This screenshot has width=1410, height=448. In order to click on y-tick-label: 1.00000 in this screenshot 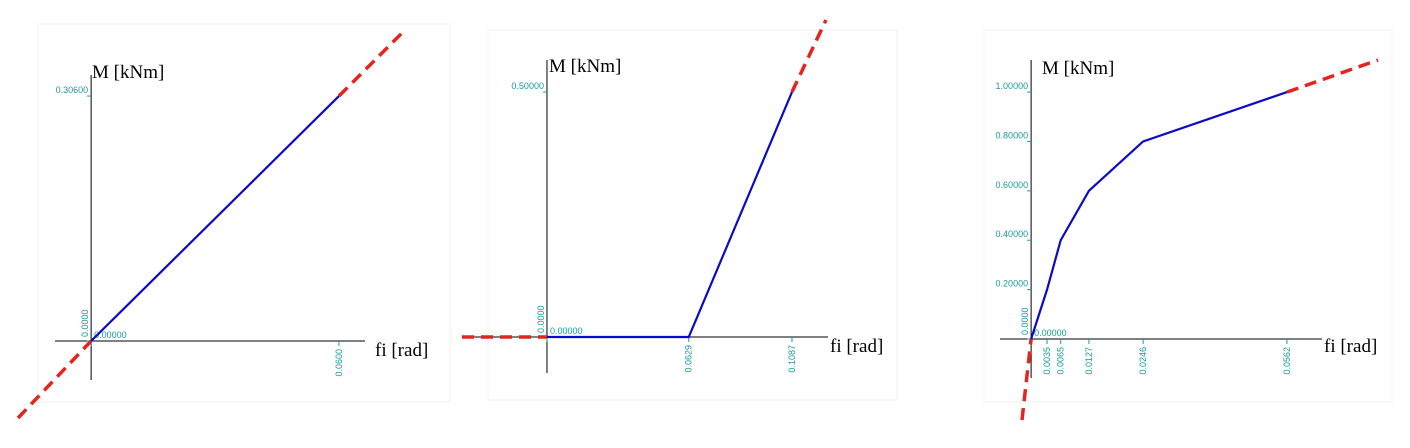, I will do `click(1012, 86)`.